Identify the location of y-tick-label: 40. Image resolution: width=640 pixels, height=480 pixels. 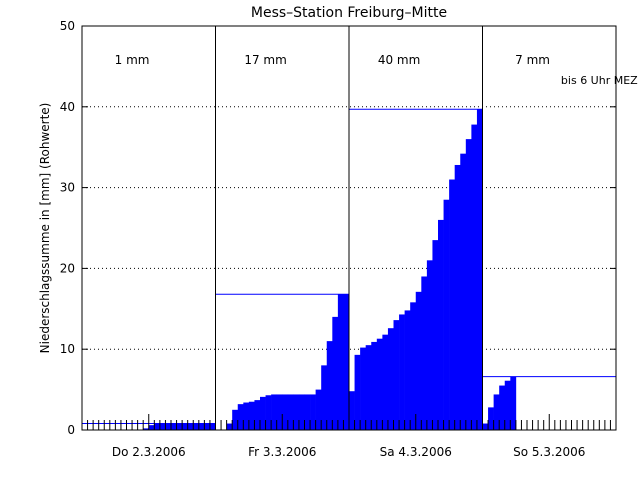
(67, 107).